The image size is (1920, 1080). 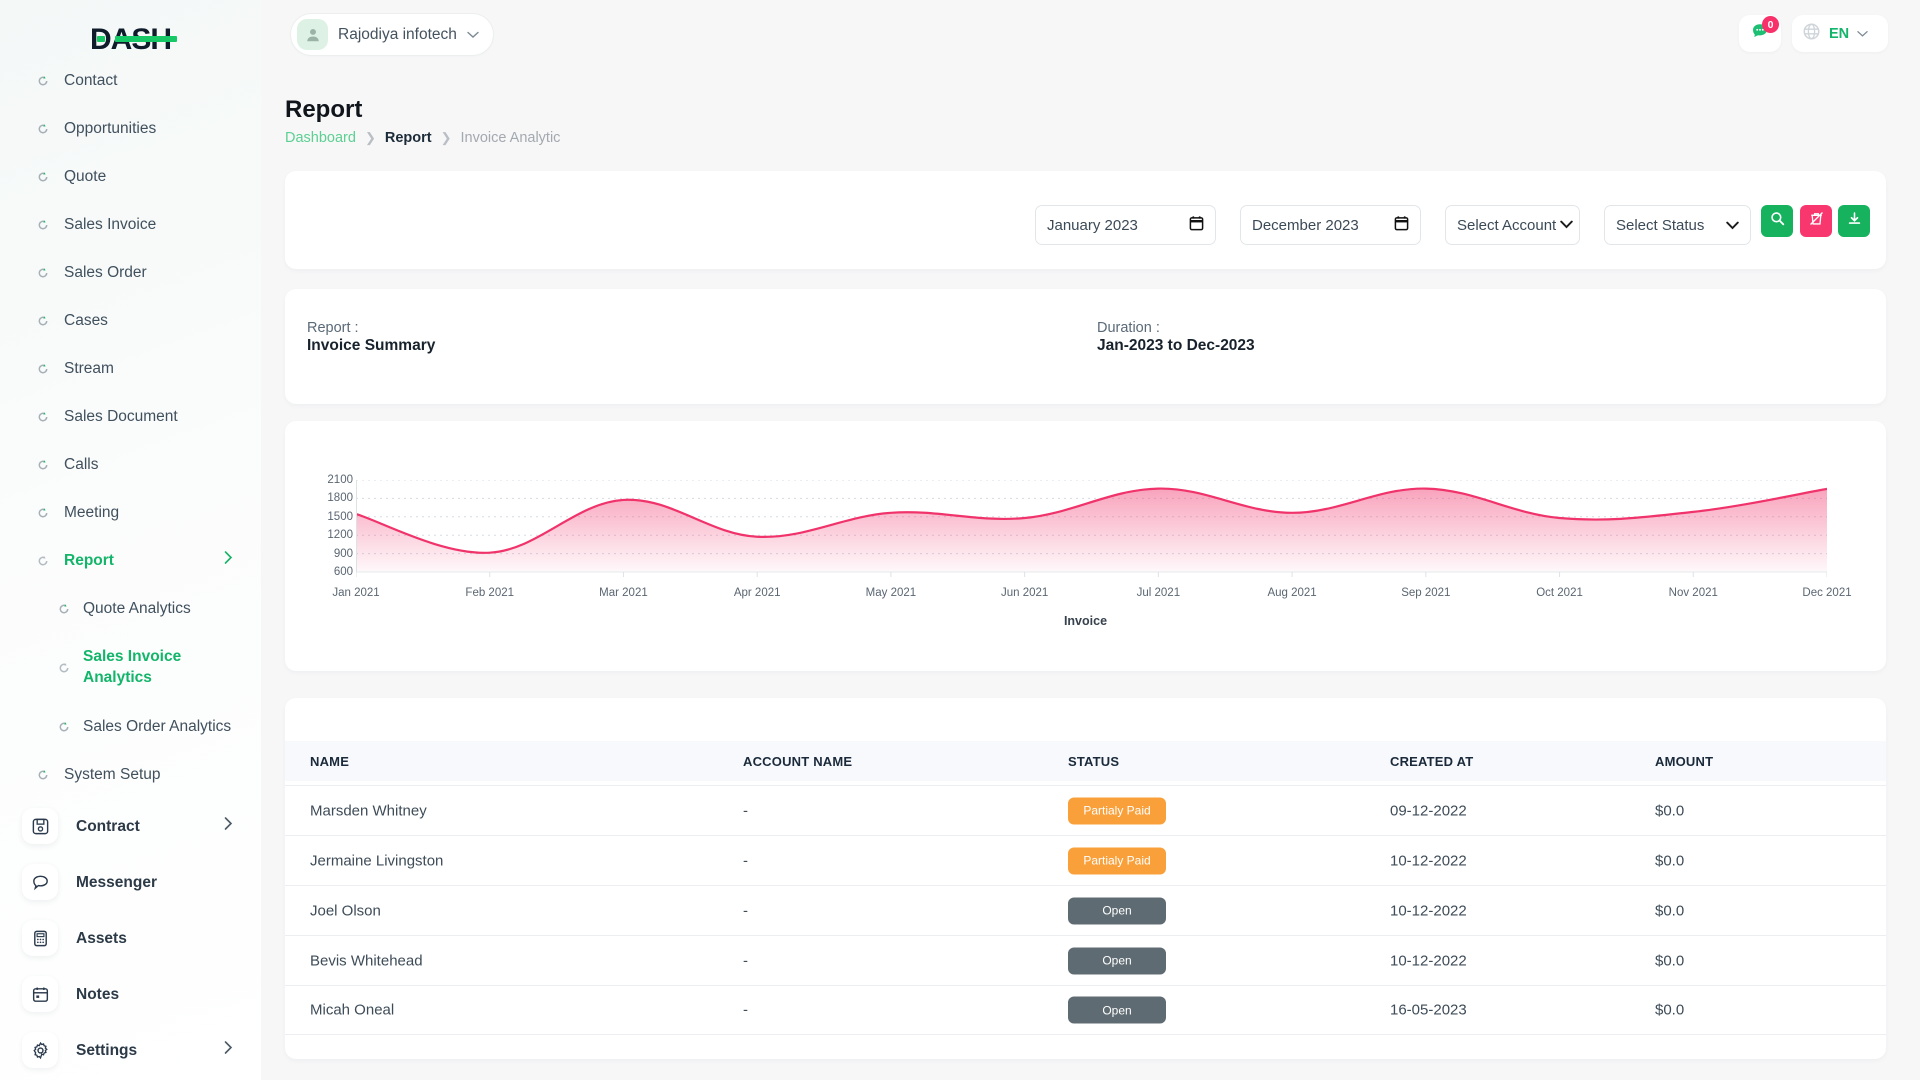 What do you see at coordinates (1128, 328) in the screenshot?
I see `duration-label: Duration :` at bounding box center [1128, 328].